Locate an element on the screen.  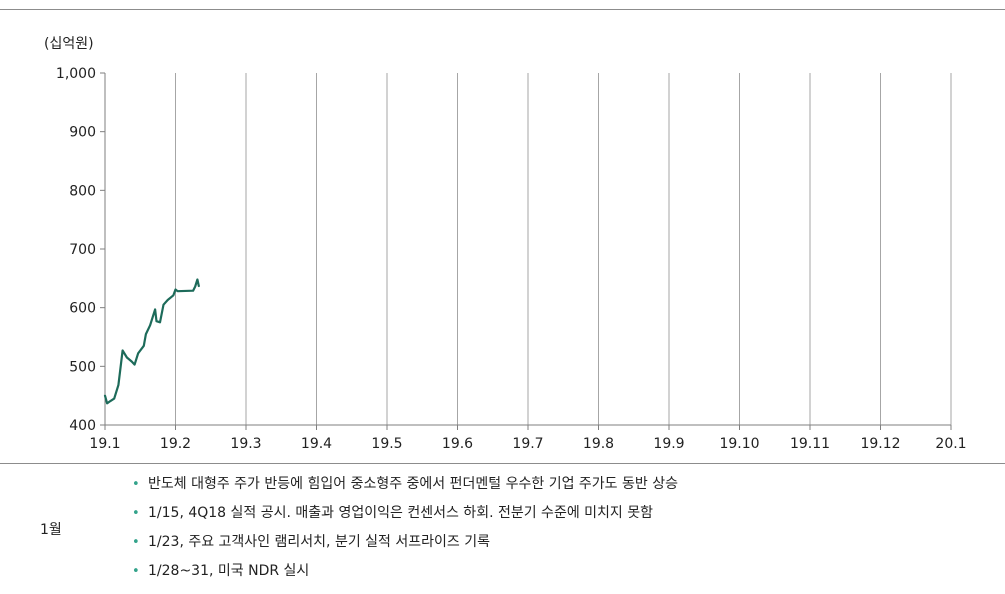
y-tick-label: 1,000 is located at coordinates (76, 74).